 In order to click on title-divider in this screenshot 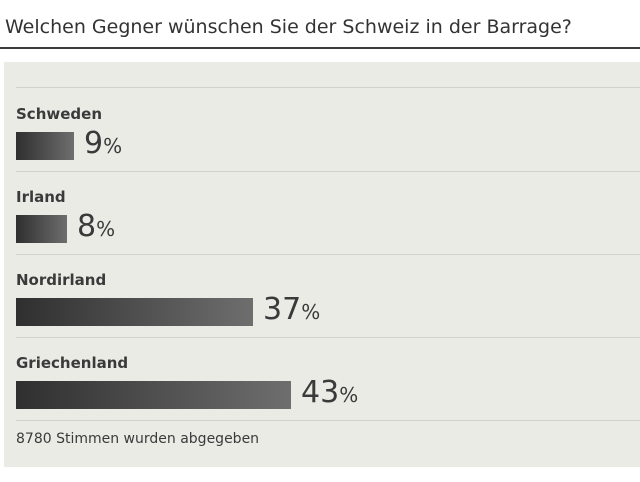, I will do `click(320, 48)`.